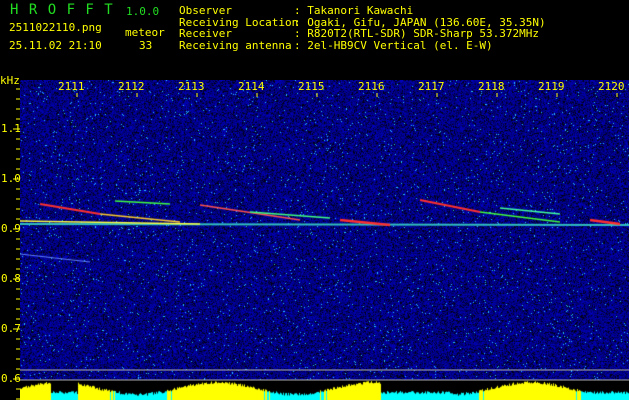 This screenshot has width=629, height=400. Describe the element at coordinates (143, 11) in the screenshot. I see `app-version: 1.0.0` at that location.